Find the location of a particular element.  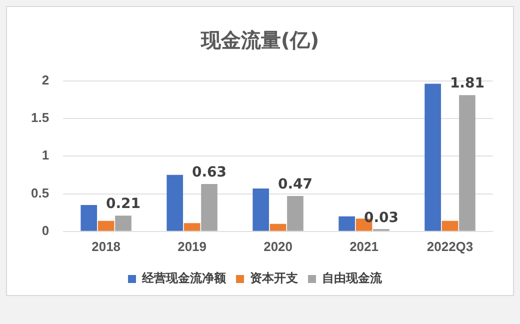

legend-label: 经营现金流净额 is located at coordinates (184, 278).